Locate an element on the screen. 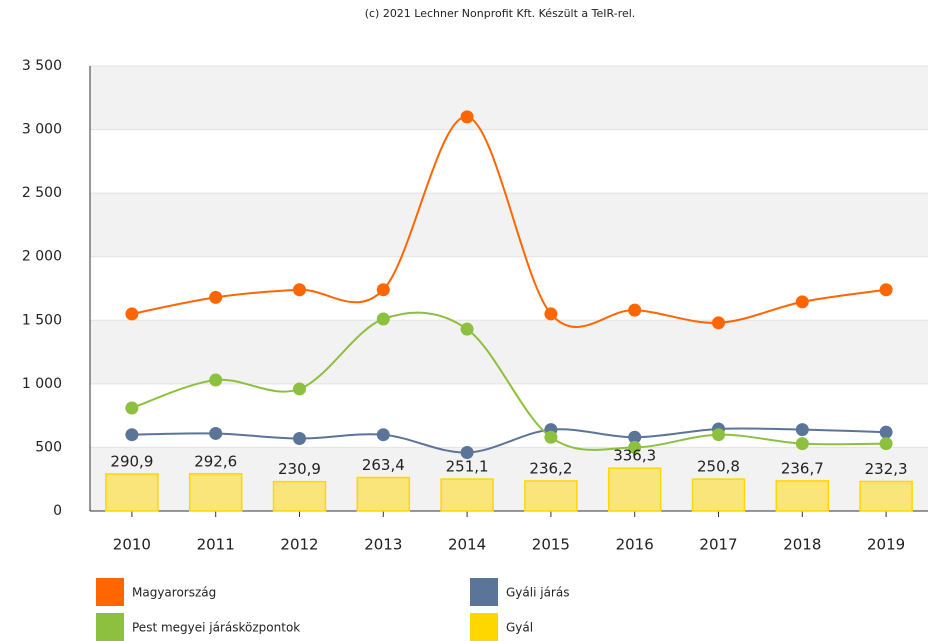  value-label: 290,9 is located at coordinates (131, 462).